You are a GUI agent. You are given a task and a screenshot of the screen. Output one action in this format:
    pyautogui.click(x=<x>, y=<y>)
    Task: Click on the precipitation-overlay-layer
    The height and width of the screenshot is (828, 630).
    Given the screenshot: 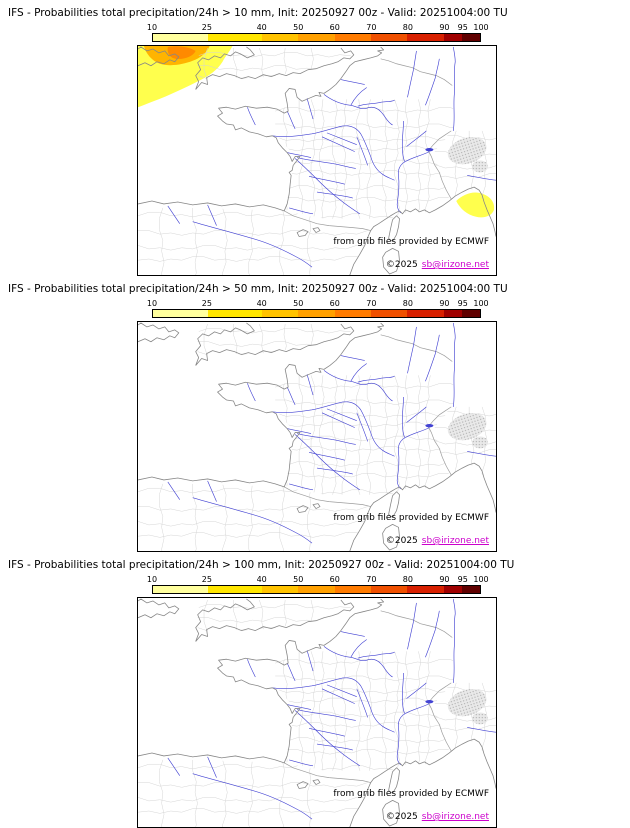 What is the action you would take?
    pyautogui.click(x=316, y=132)
    